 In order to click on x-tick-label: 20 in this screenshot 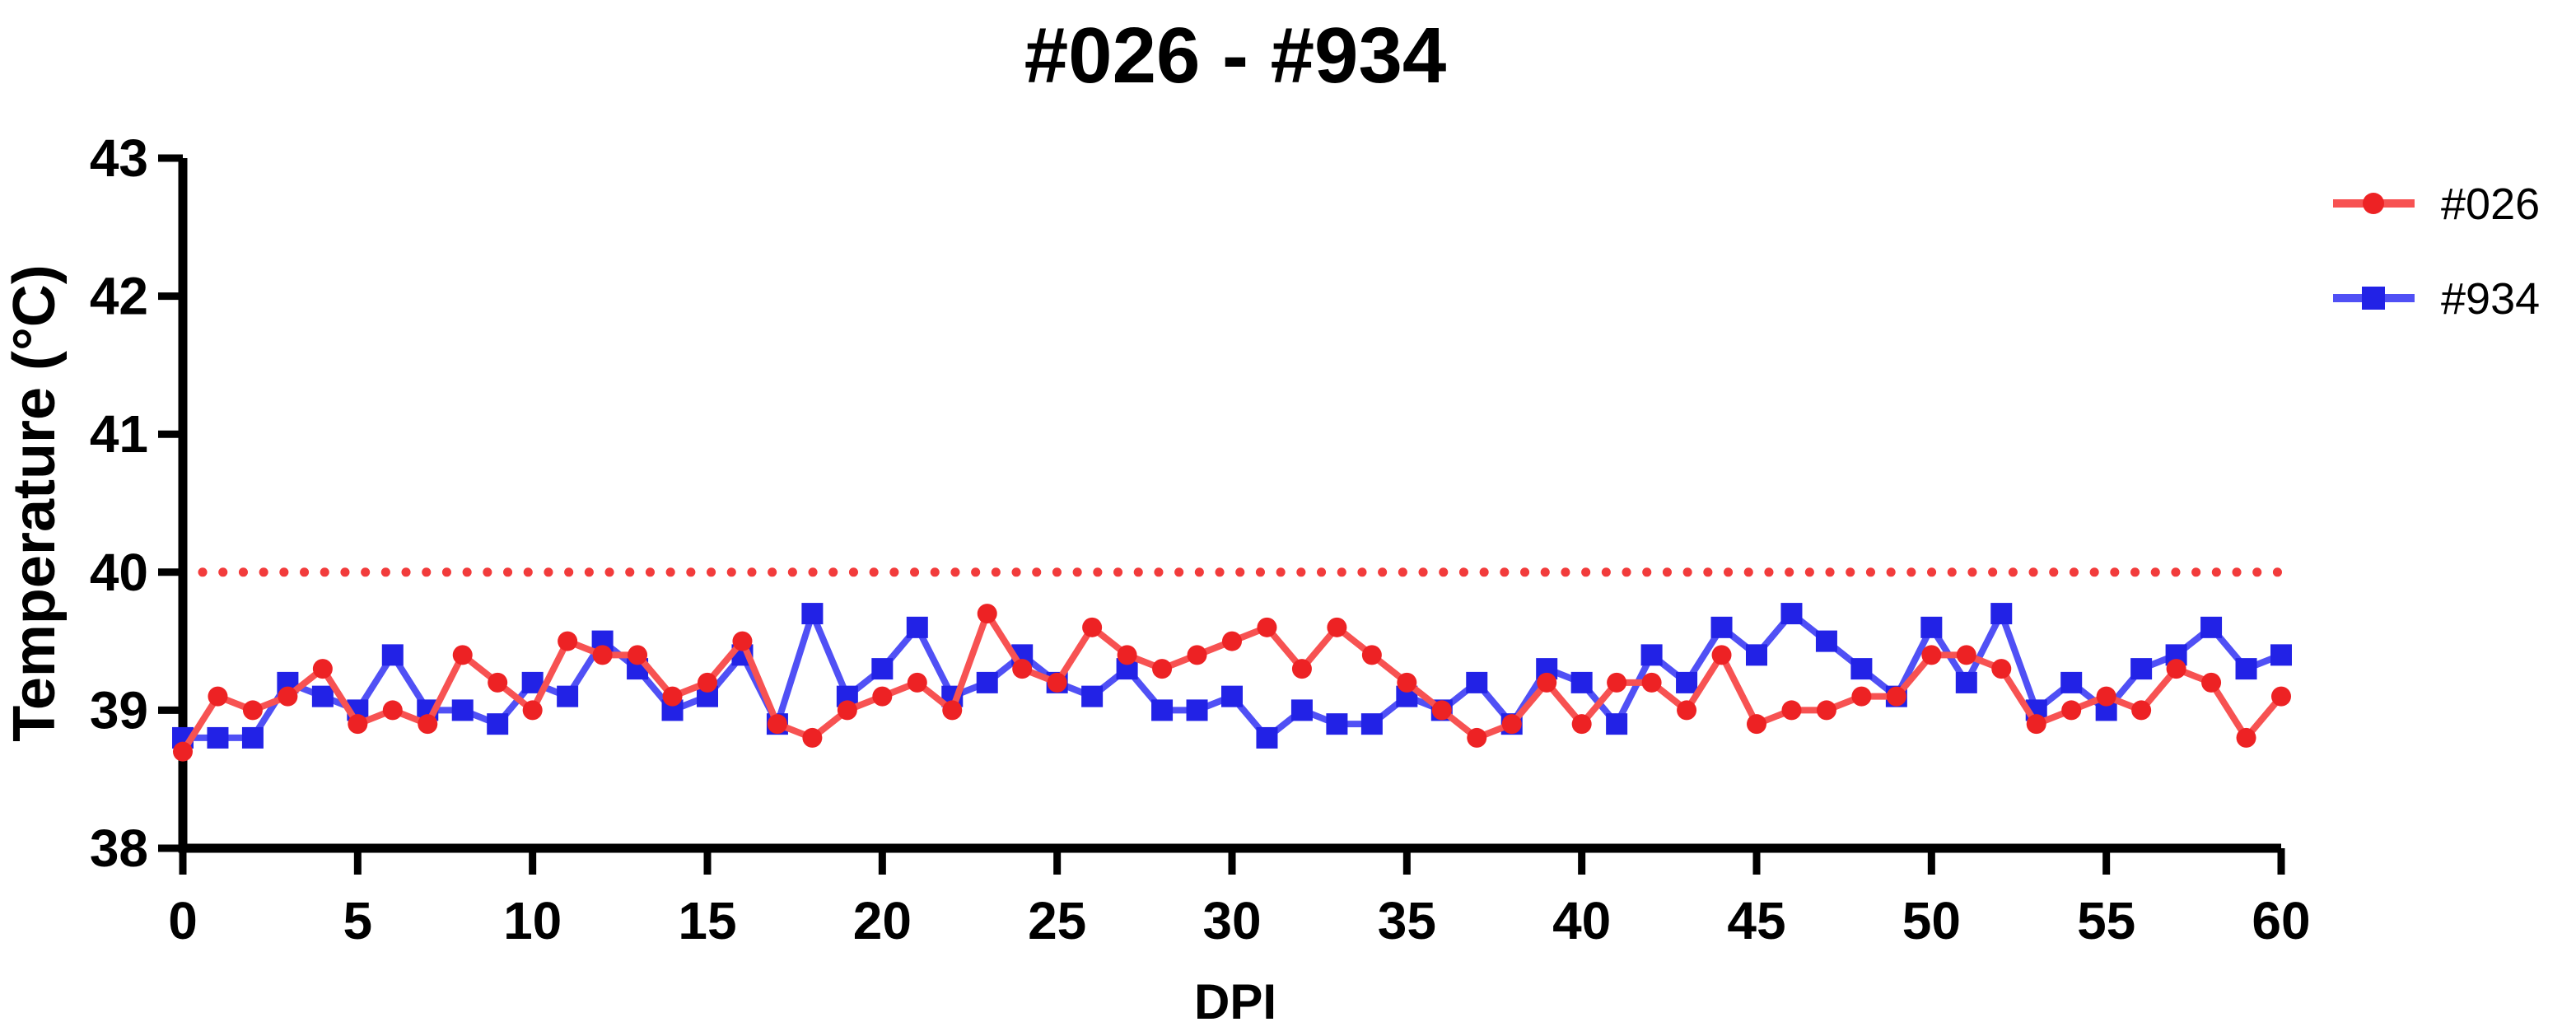, I will do `click(882, 920)`.